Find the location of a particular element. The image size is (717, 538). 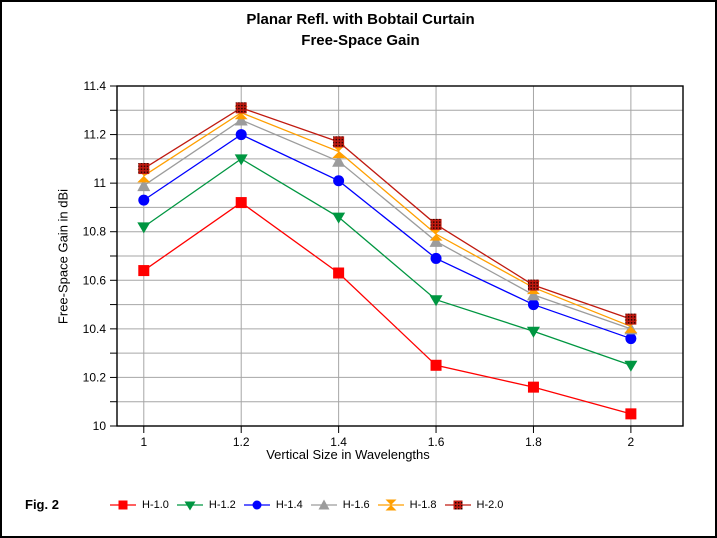

legend-label: H-1.4 is located at coordinates (289, 505).